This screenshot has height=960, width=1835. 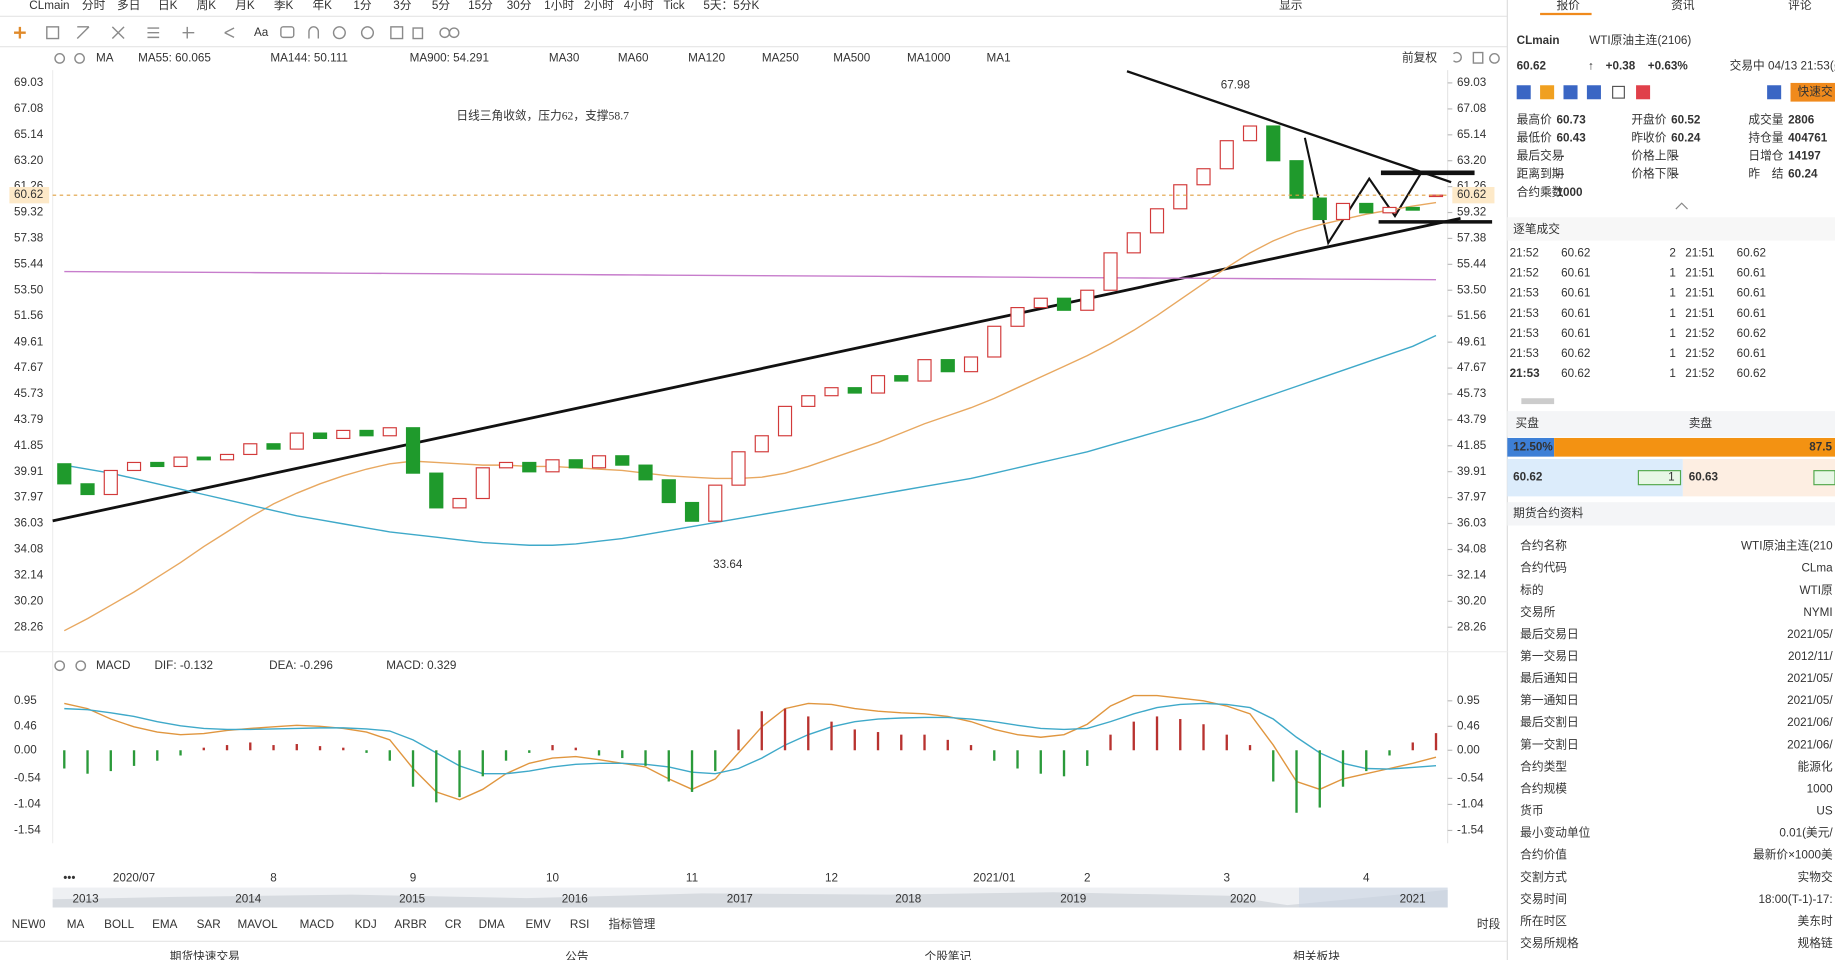 I want to click on period-tab: 1分, so click(x=362, y=6).